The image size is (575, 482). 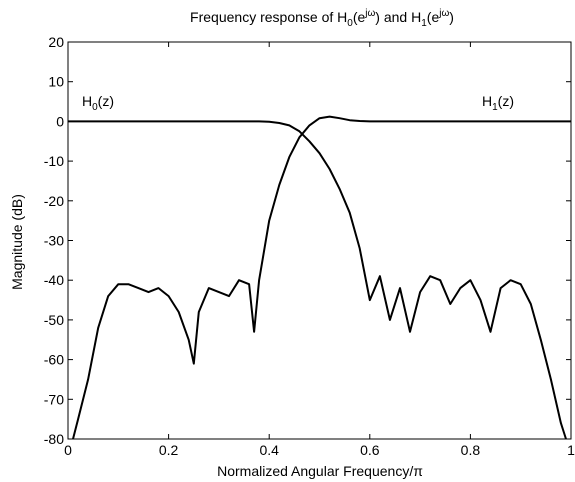 I want to click on y-tick-label: -70, so click(x=54, y=399).